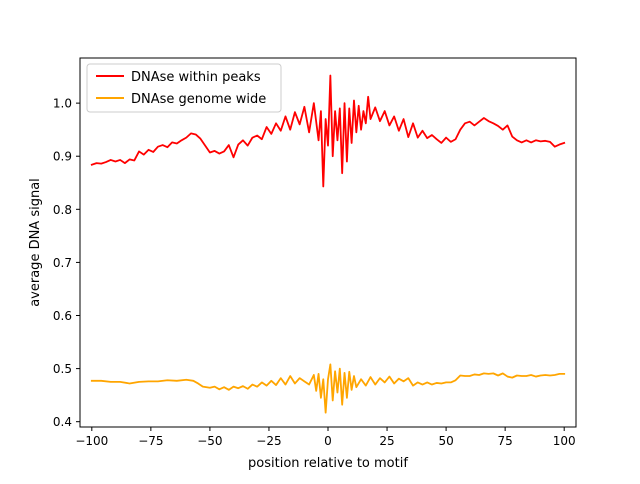  Describe the element at coordinates (62, 157) in the screenshot. I see `y-tick-label: 0.9` at that location.